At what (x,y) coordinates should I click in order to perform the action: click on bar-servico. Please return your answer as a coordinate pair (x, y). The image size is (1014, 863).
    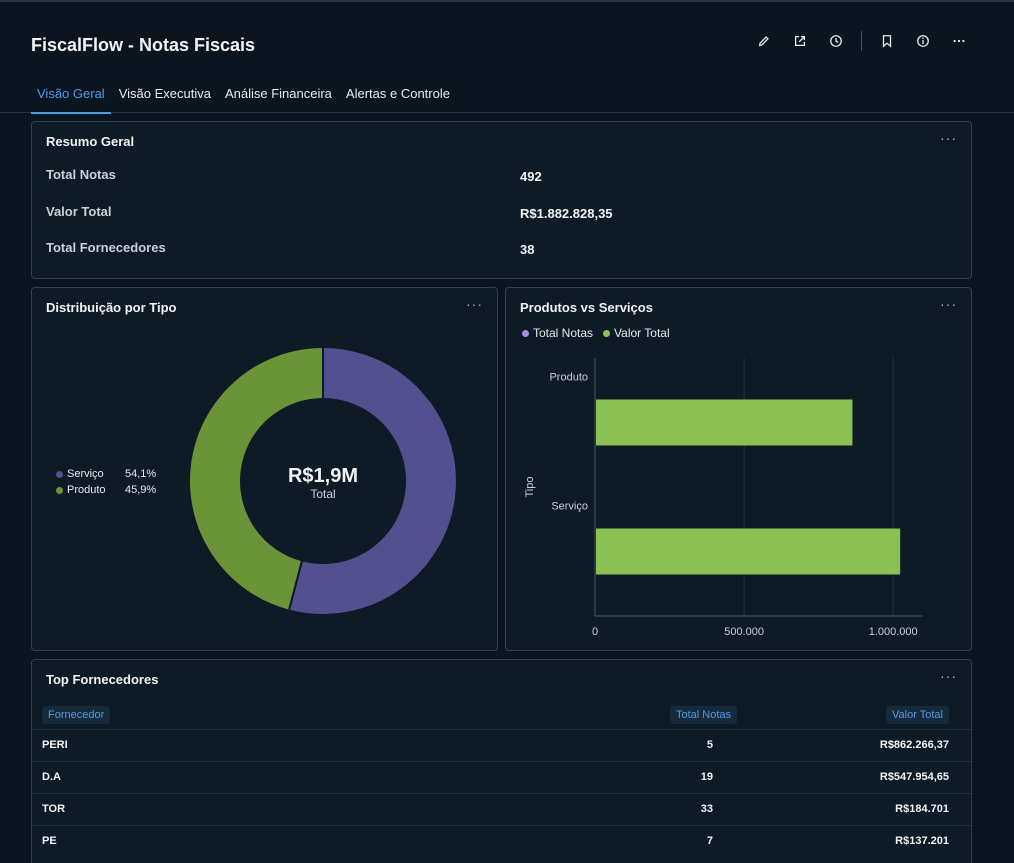
    Looking at the image, I should click on (748, 551).